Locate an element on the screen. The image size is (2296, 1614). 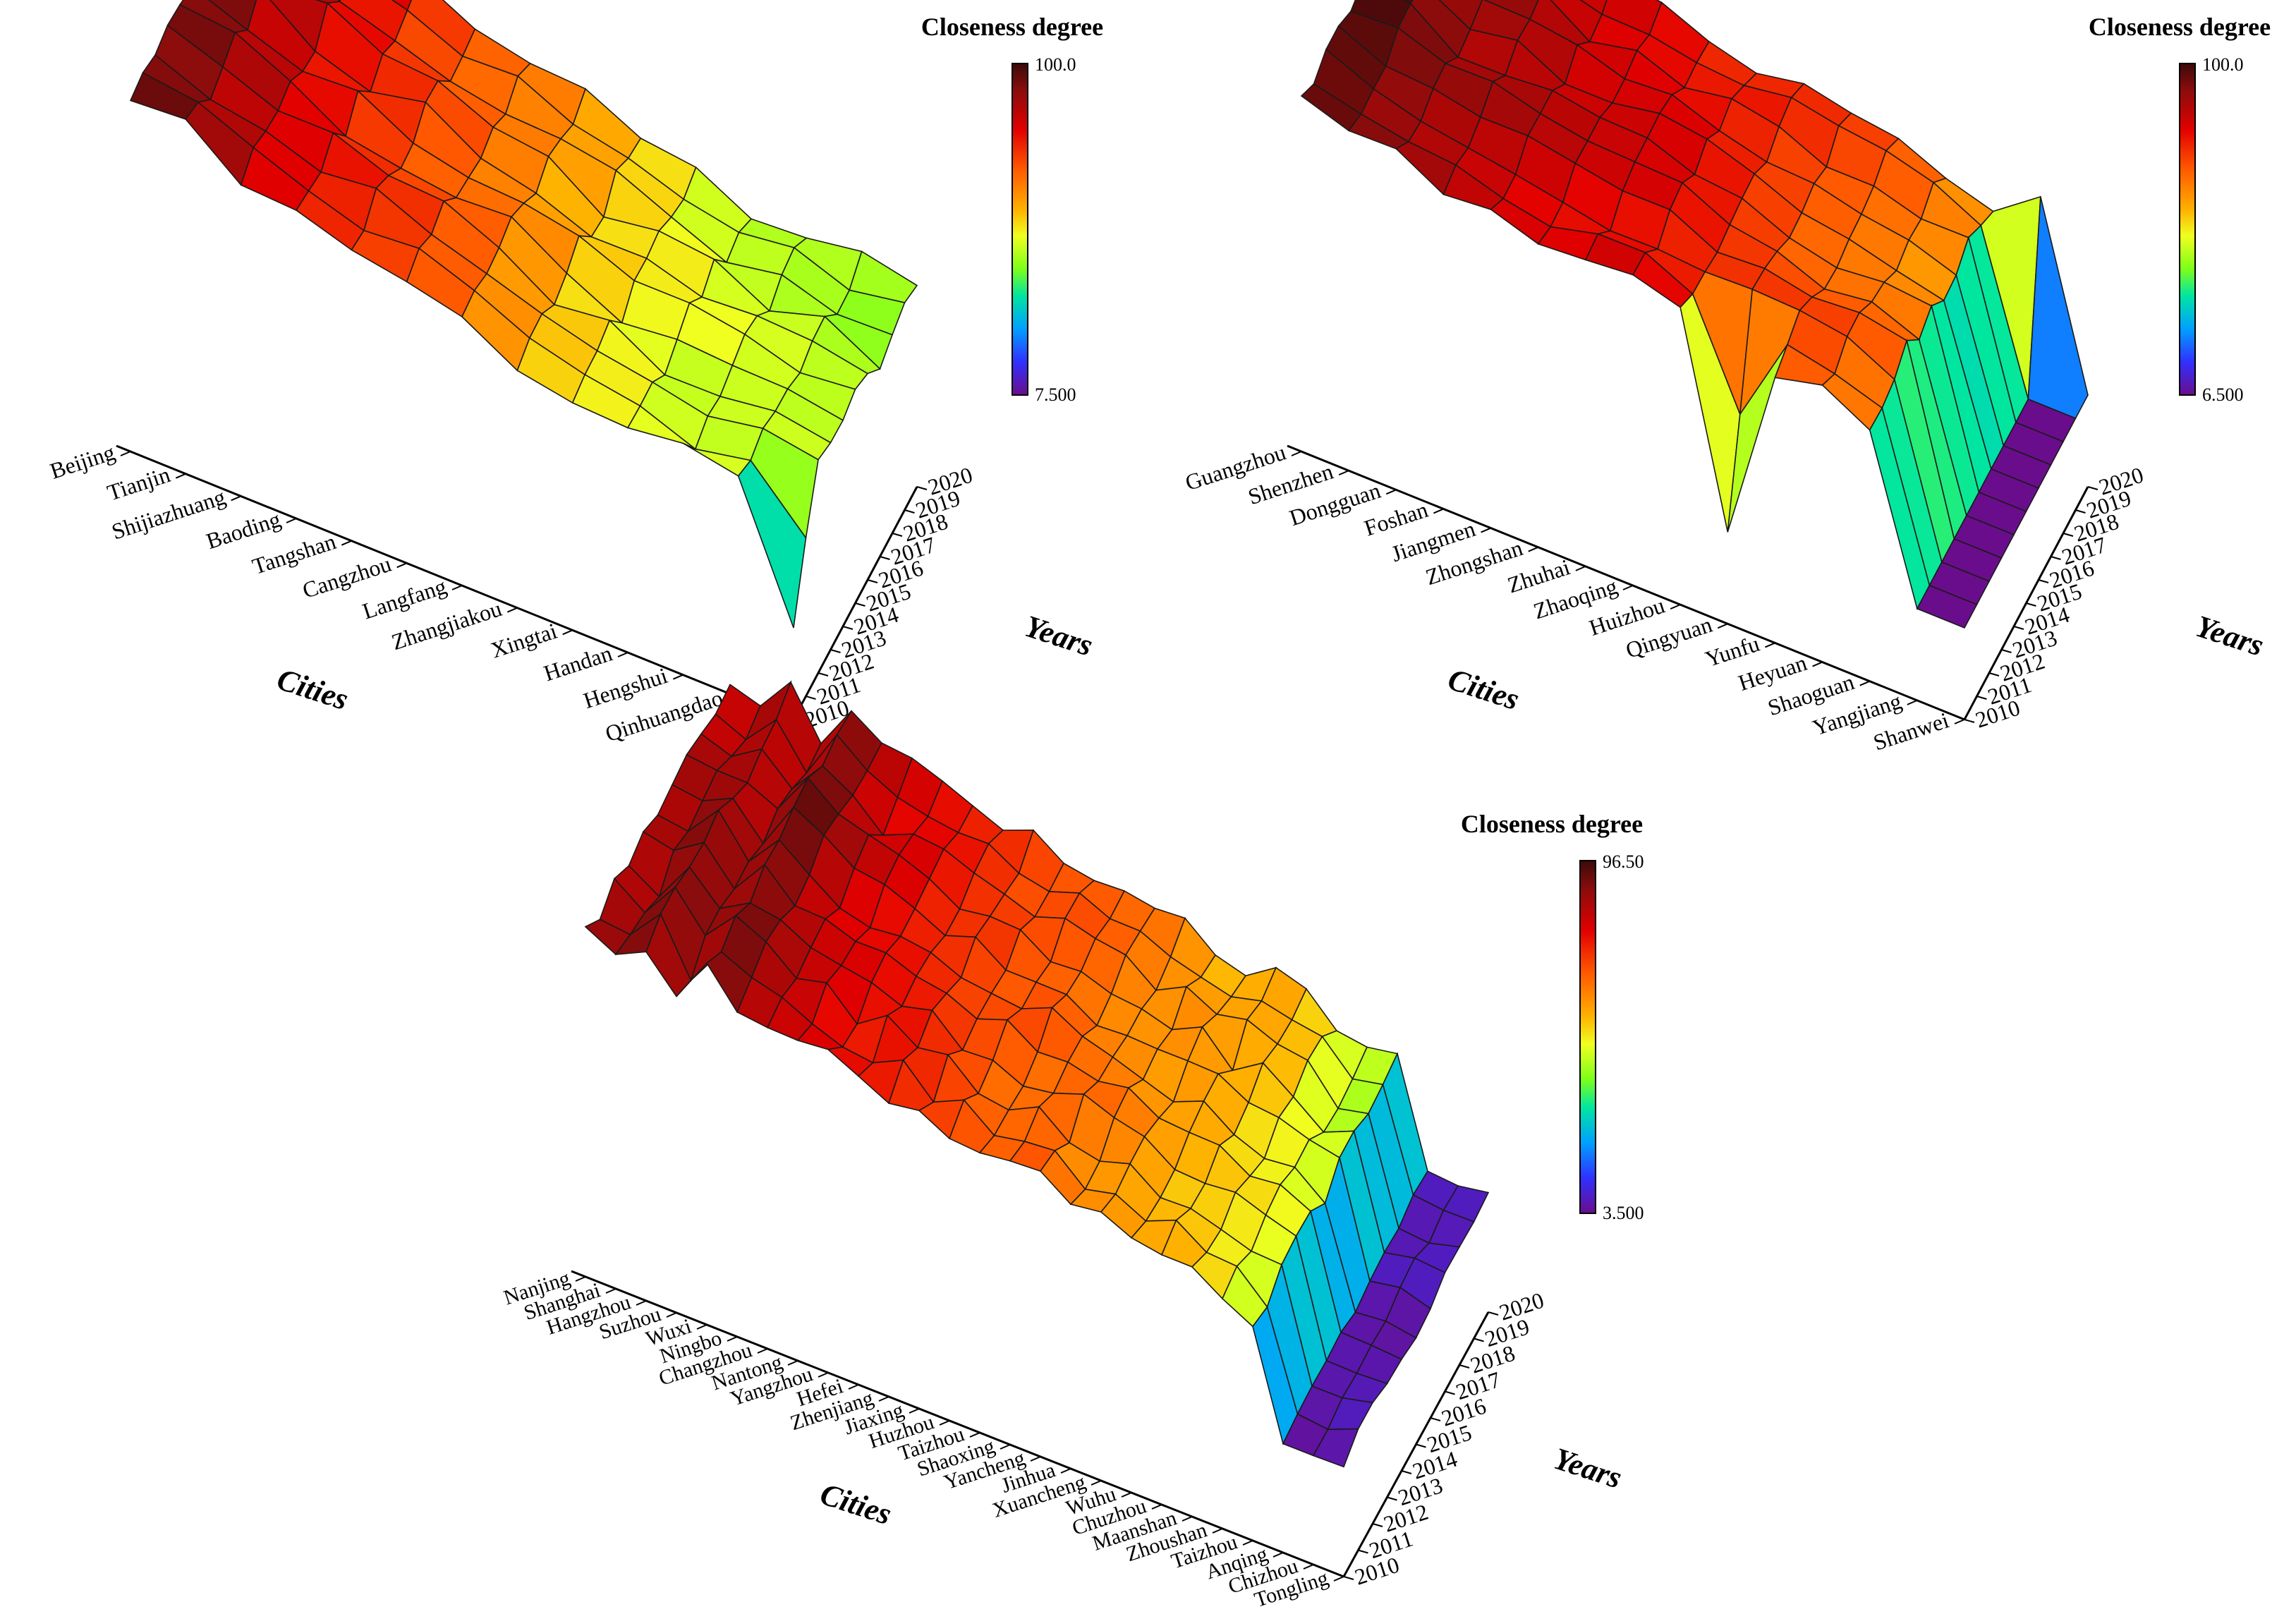
colorbar-legend: Closeness degree 96.50 3.500 is located at coordinates (1552, 1017).